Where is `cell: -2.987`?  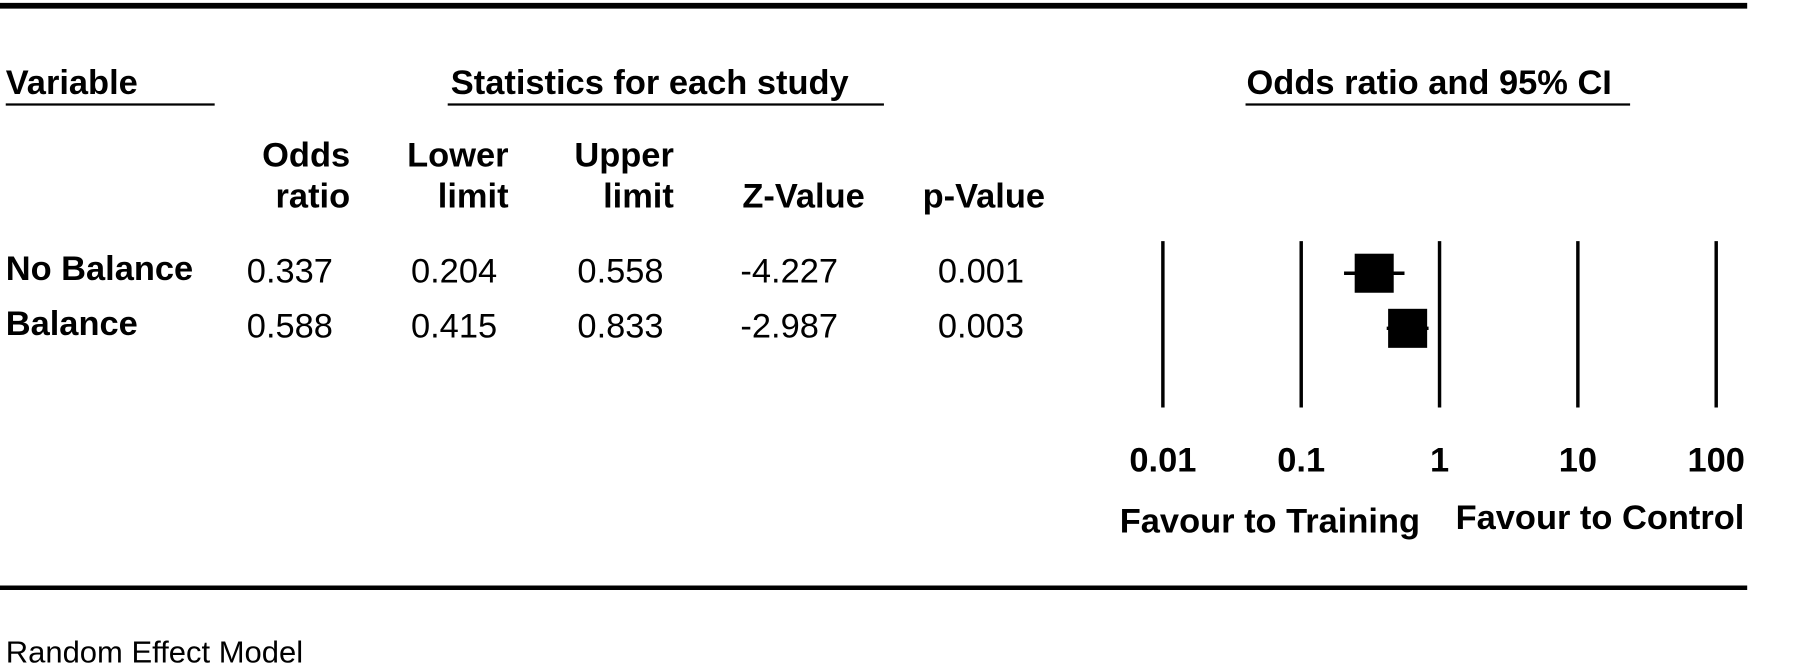 cell: -2.987 is located at coordinates (789, 326).